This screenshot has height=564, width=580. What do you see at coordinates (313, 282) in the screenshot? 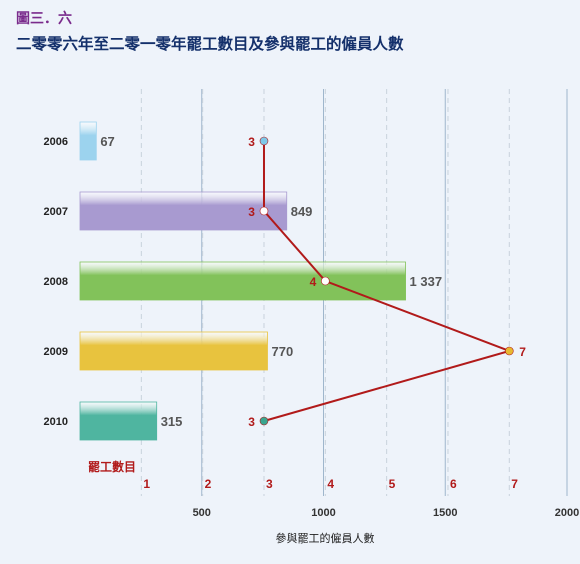
I see `strike-count-label: 4` at bounding box center [313, 282].